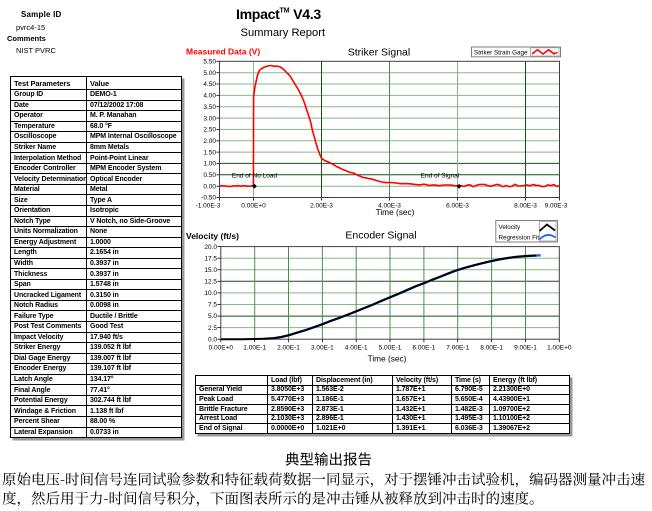 This screenshot has width=652, height=511. Describe the element at coordinates (389, 206) in the screenshot. I see `svg-text: 4.00E-3` at that location.